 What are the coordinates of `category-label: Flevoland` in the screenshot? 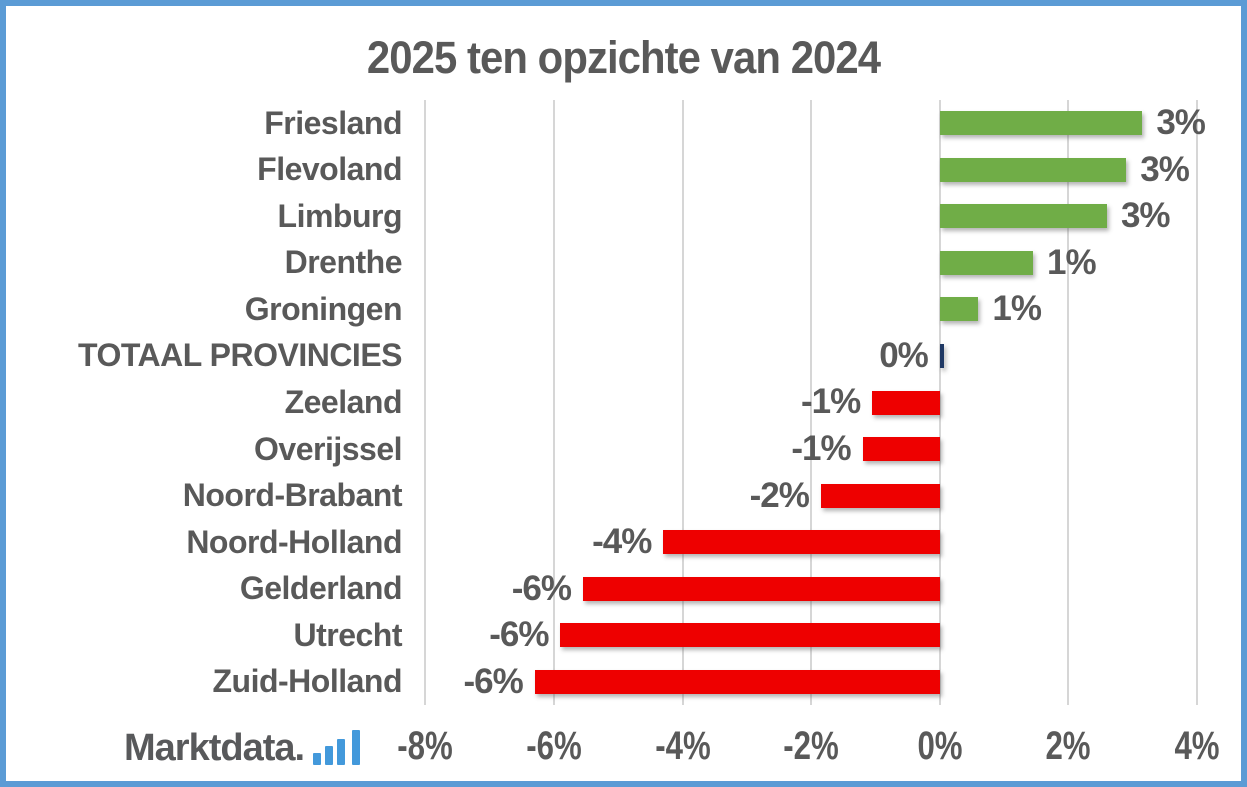 It's located at (329, 169).